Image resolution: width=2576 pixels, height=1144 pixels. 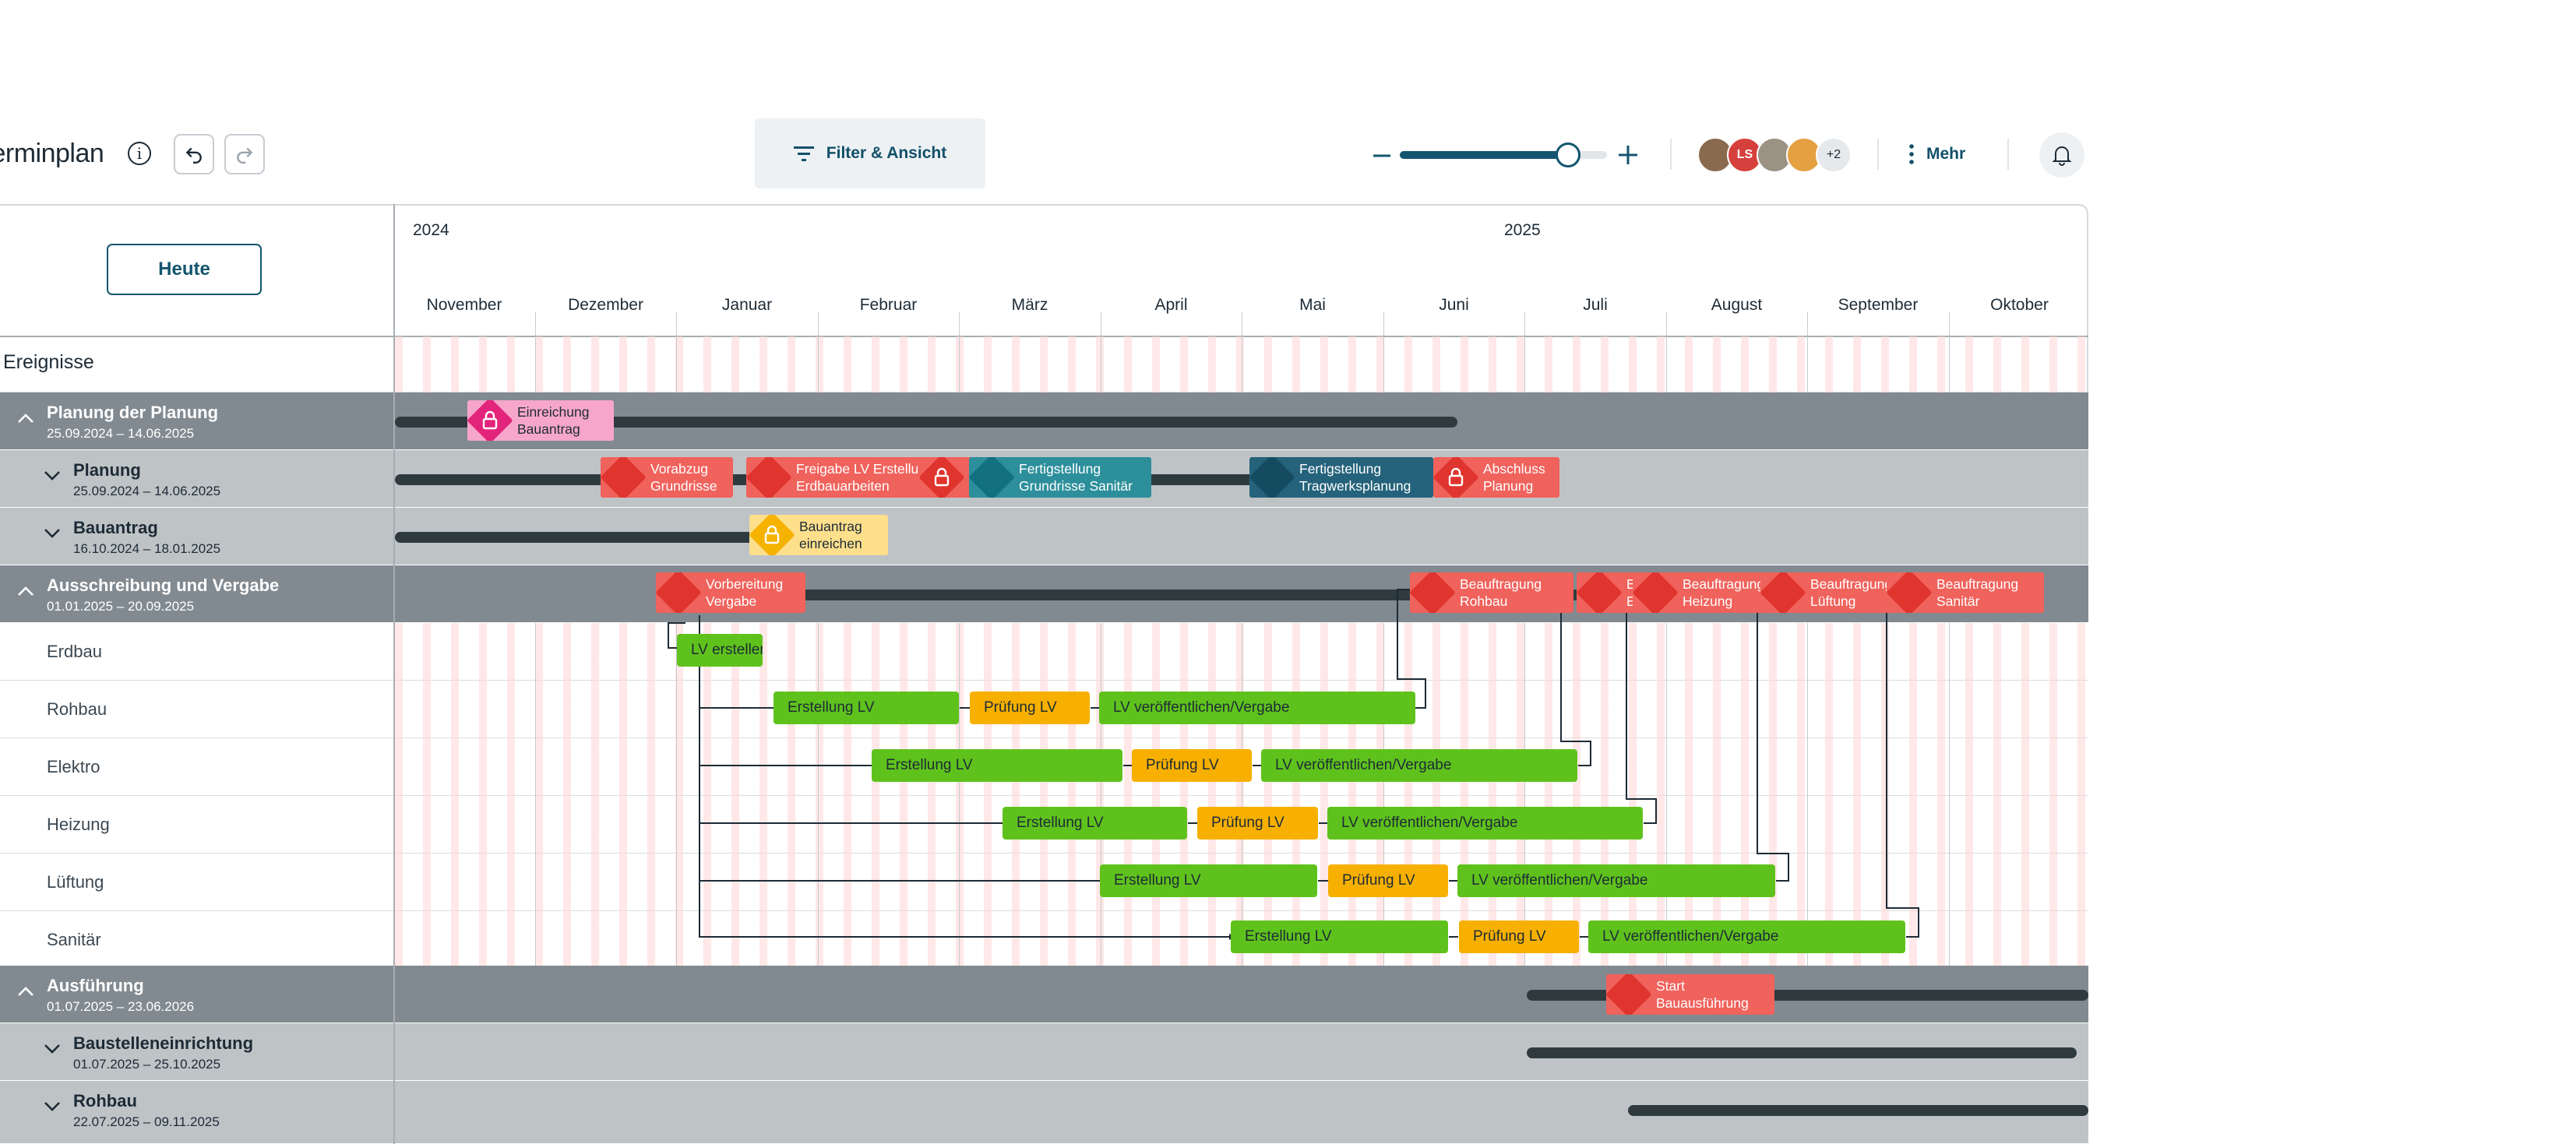 I want to click on page-title: Terminplan, so click(x=52, y=153).